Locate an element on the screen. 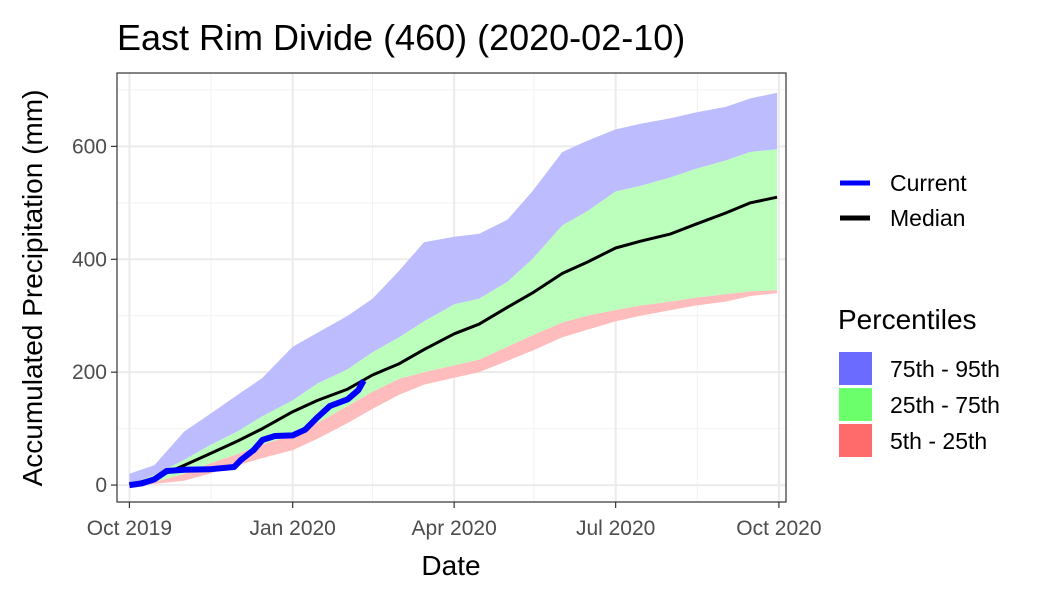 The image size is (1050, 600). x-axis-title: Date is located at coordinates (450, 565).